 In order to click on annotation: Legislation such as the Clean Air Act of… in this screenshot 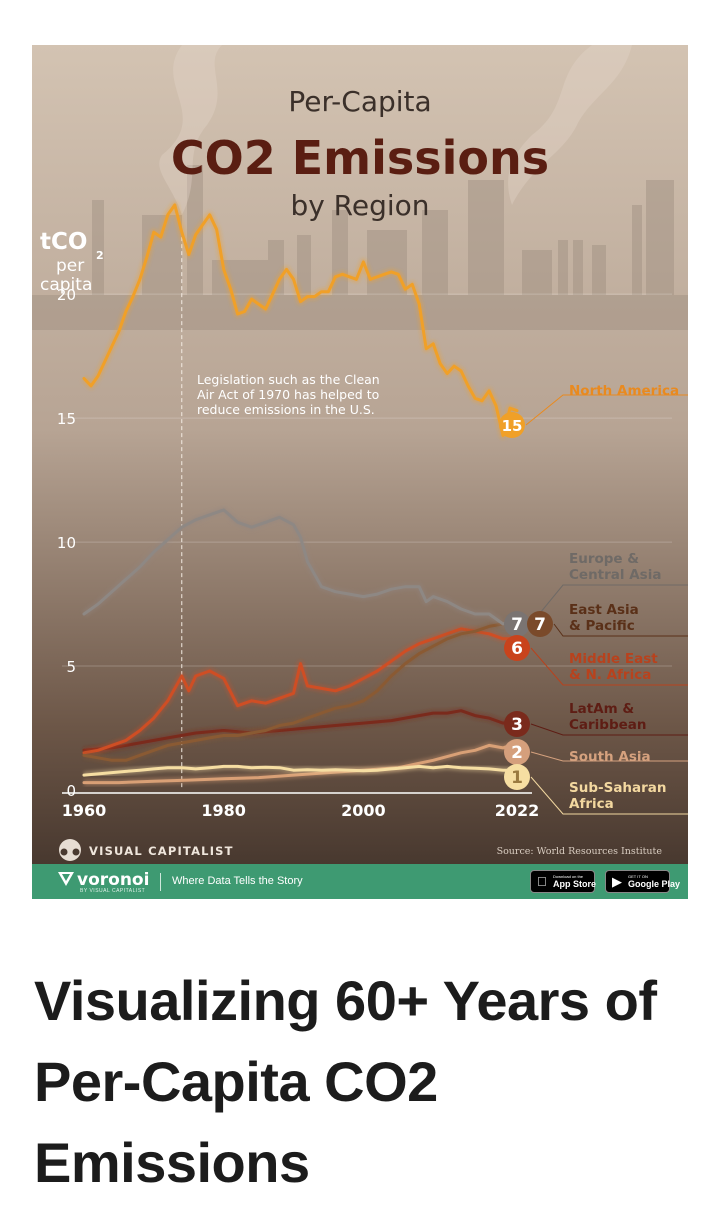, I will do `click(288, 394)`.